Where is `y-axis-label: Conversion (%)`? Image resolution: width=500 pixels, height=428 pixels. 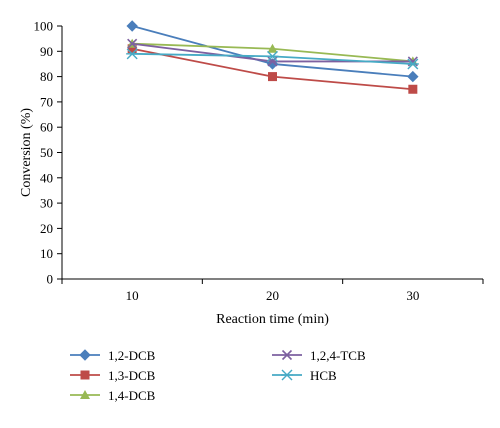 y-axis-label: Conversion (%) is located at coordinates (26, 152).